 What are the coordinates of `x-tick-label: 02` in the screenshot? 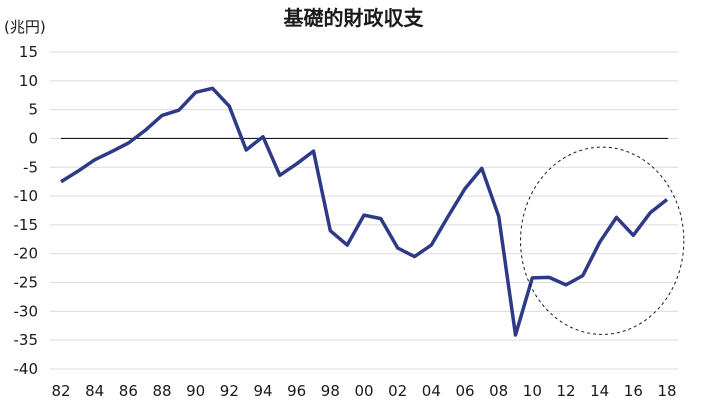 It's located at (397, 391).